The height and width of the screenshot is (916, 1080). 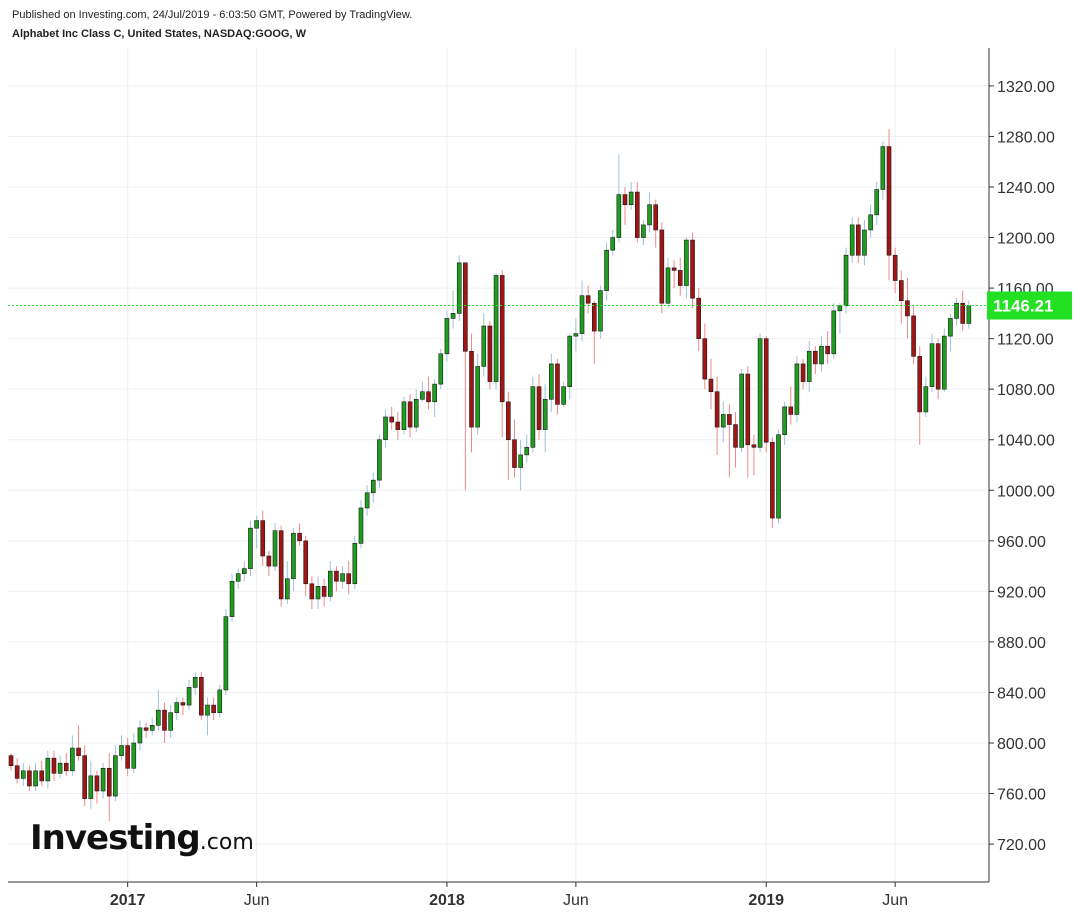 I want to click on x-tick-label: 2019, so click(x=766, y=900).